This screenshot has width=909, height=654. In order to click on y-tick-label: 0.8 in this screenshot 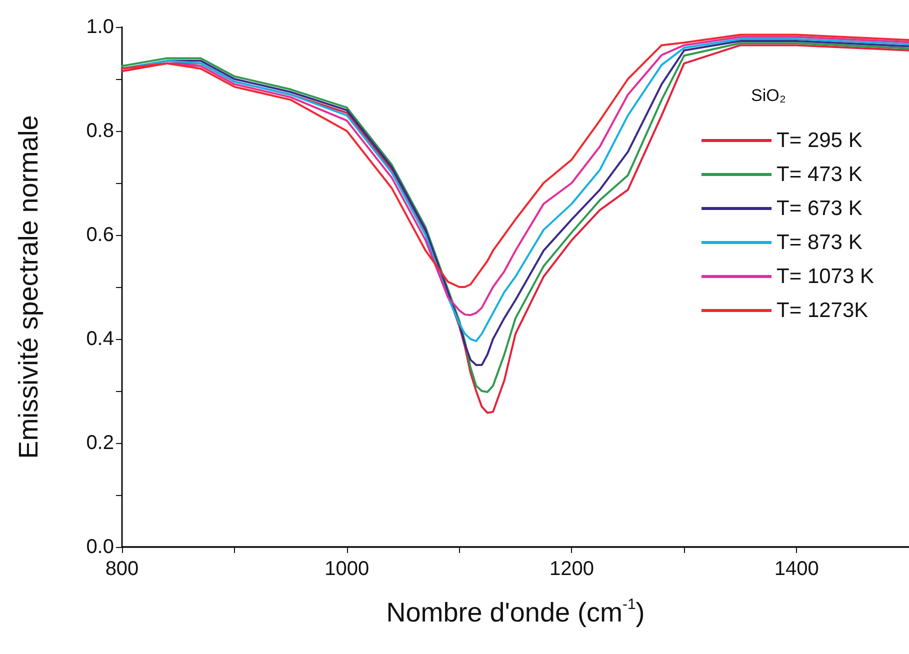, I will do `click(100, 131)`.